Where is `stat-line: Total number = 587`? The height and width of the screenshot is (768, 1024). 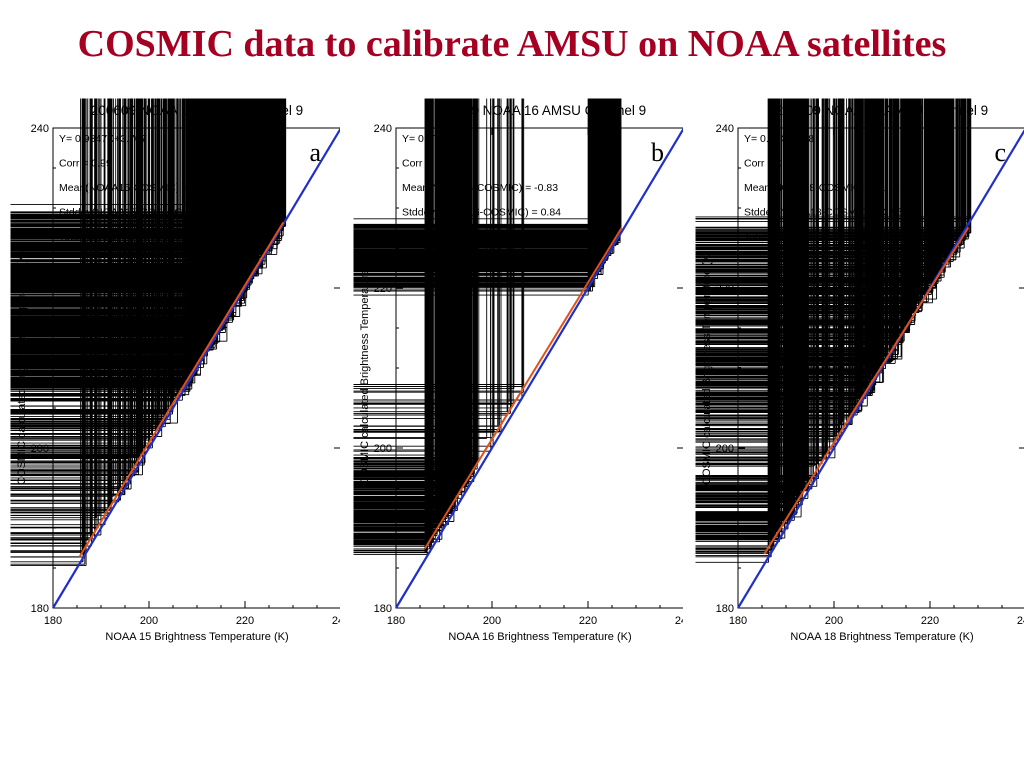 stat-line: Total number = 587 is located at coordinates (789, 237).